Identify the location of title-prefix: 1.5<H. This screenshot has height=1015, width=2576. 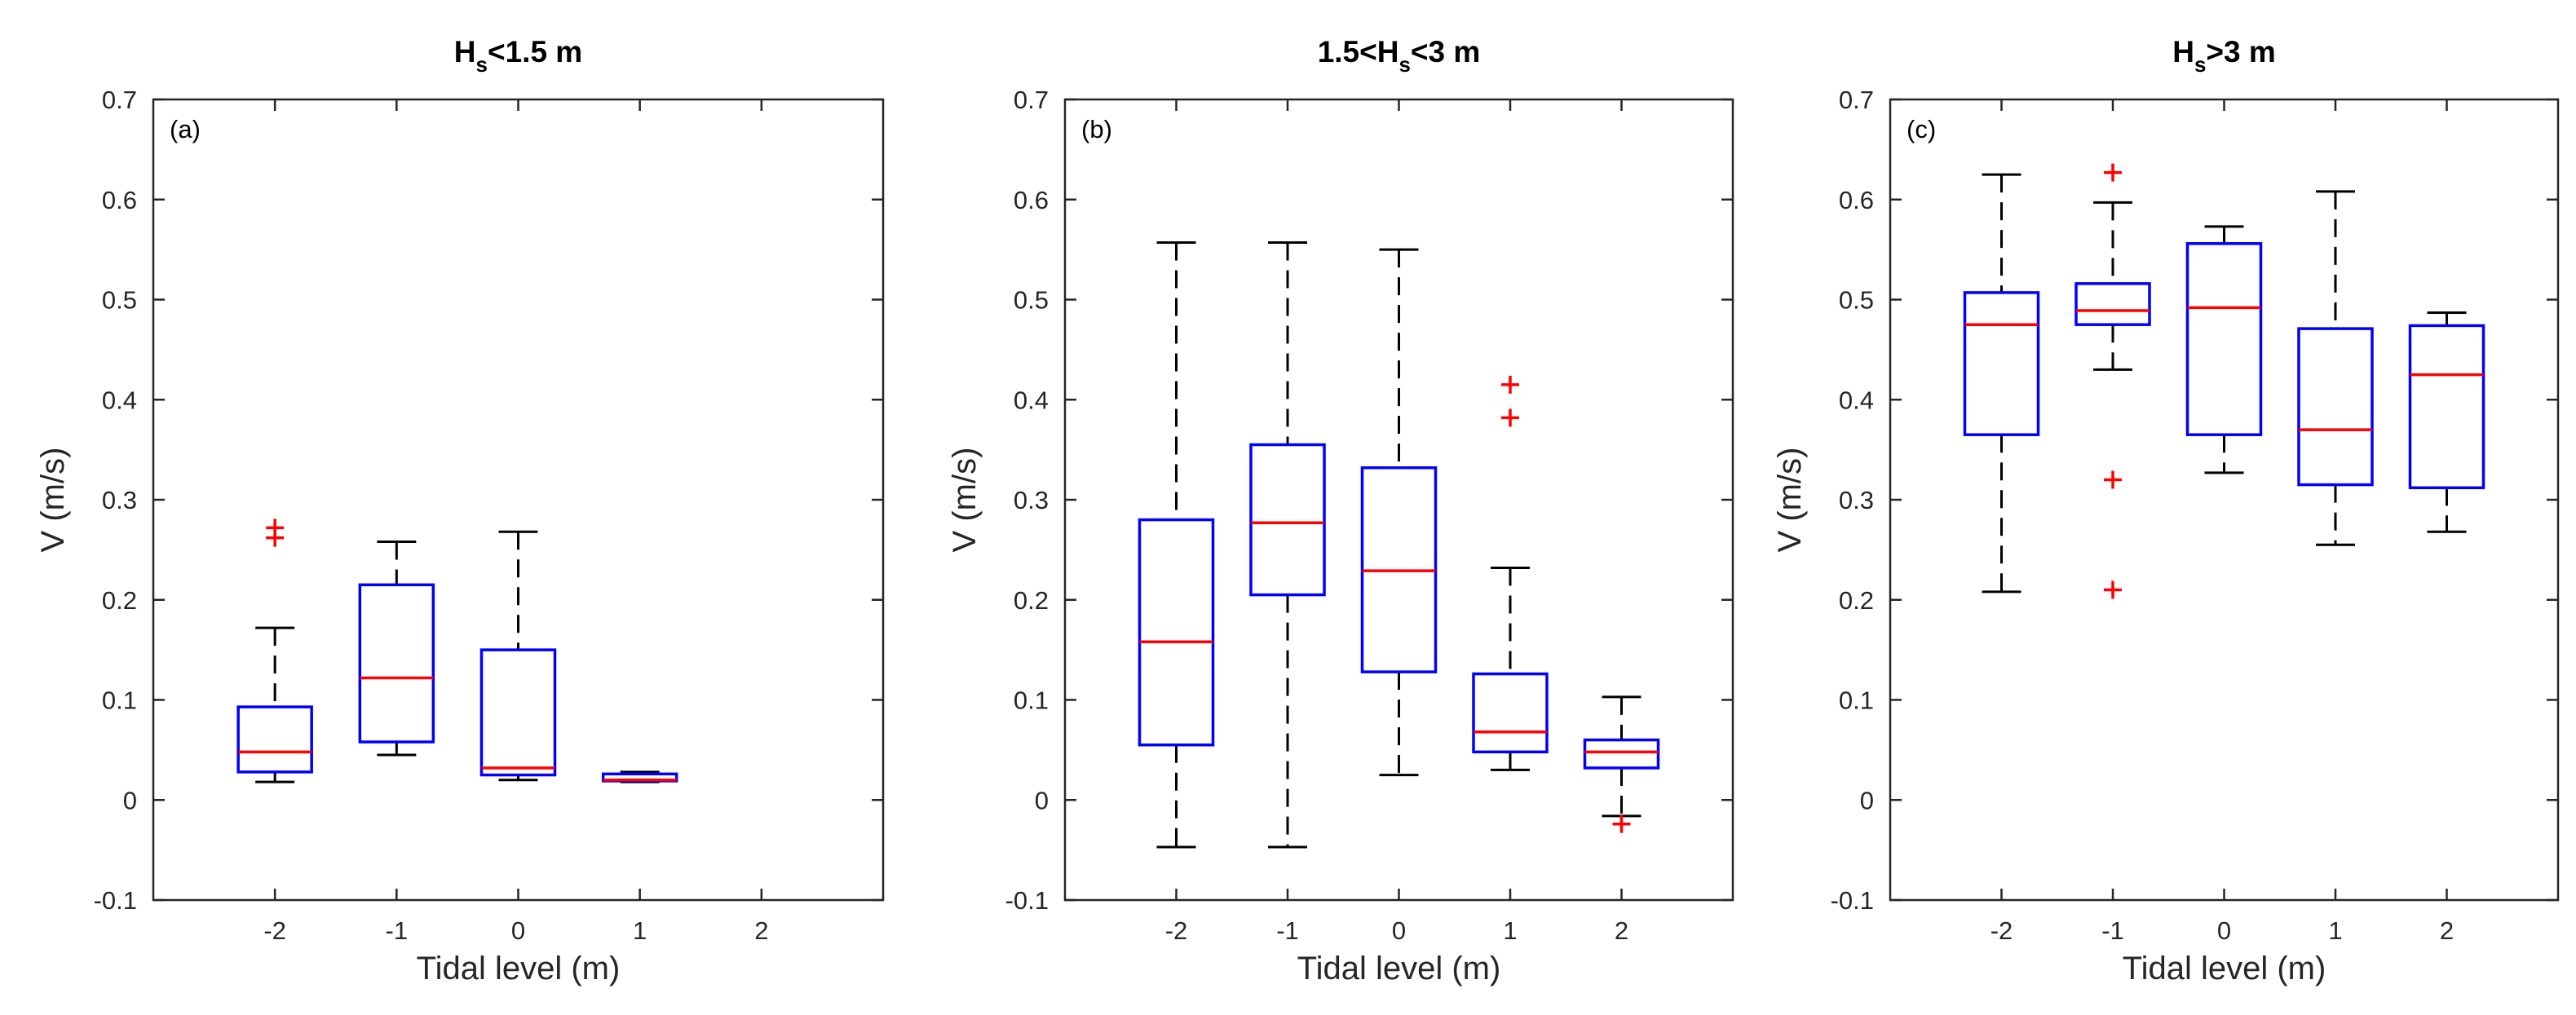
(1358, 51).